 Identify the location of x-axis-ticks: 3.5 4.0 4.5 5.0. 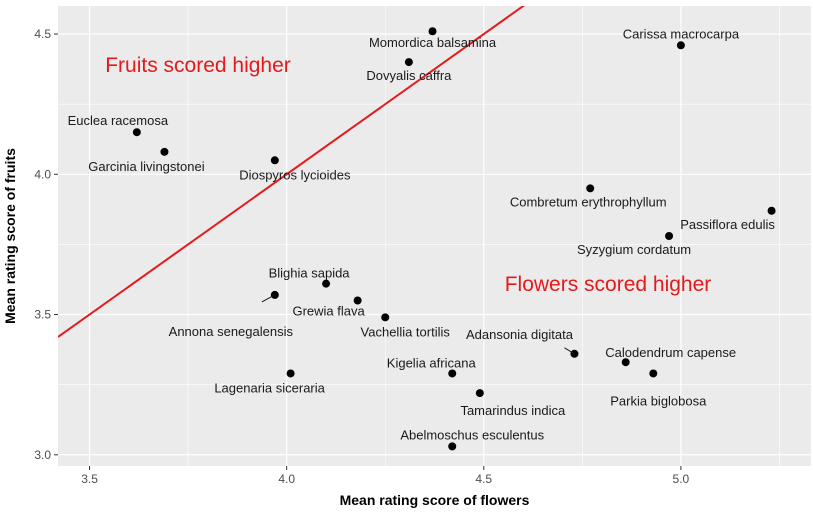
(385, 476).